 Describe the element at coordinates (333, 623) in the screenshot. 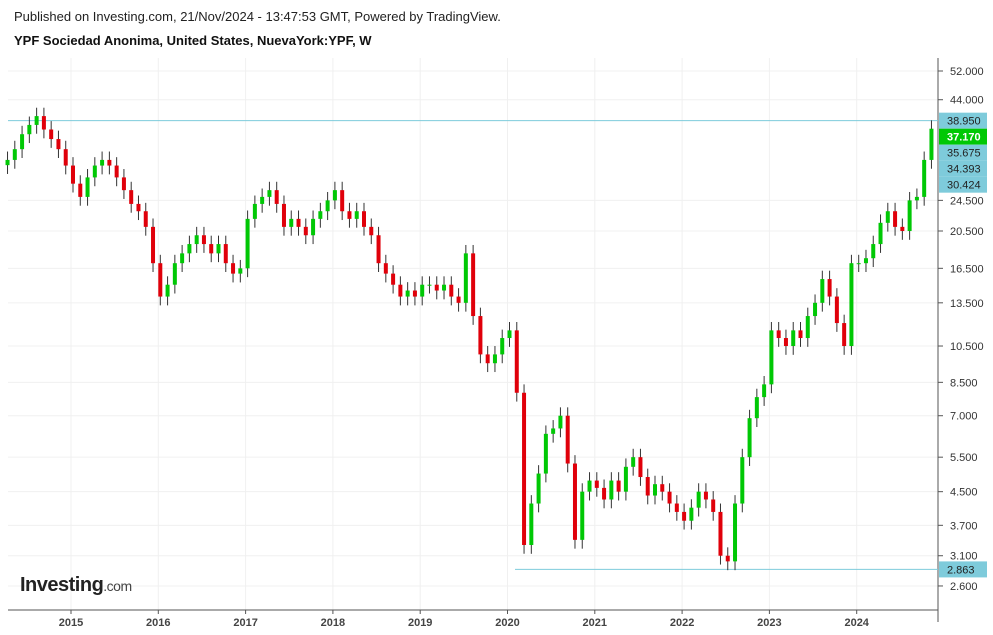

I see `x-tick-label: 2018` at that location.